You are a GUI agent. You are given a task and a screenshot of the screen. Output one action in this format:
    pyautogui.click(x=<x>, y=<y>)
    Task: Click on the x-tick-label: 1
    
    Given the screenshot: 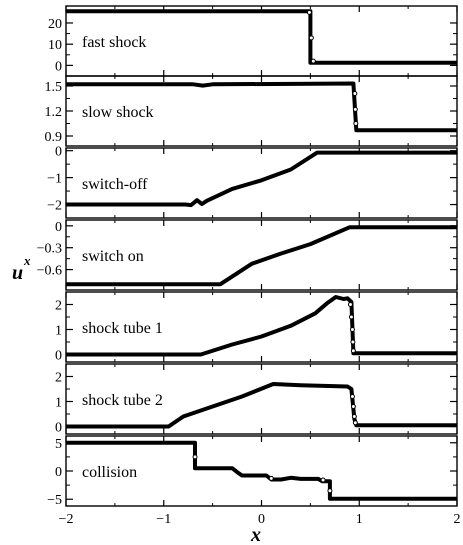 What is the action you would take?
    pyautogui.click(x=359, y=519)
    